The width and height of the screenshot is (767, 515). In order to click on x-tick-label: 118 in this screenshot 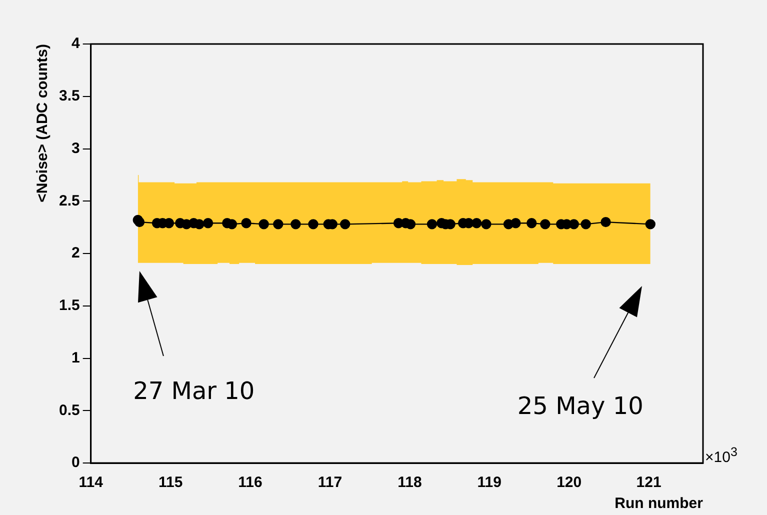, I will do `click(410, 483)`.